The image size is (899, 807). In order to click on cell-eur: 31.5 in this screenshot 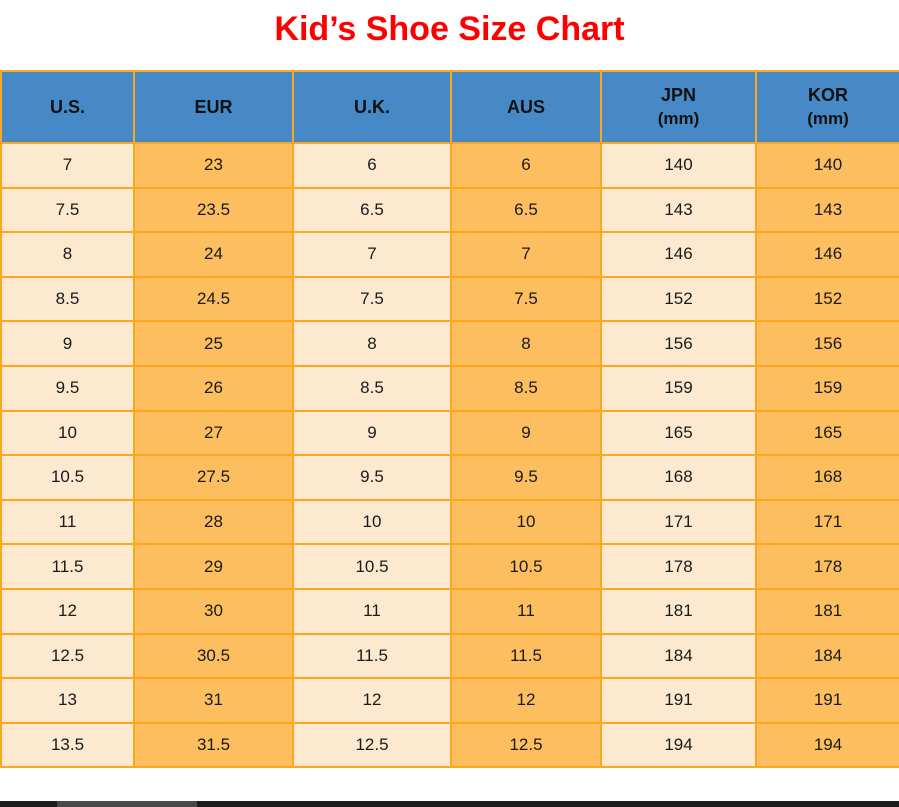, I will do `click(213, 745)`.